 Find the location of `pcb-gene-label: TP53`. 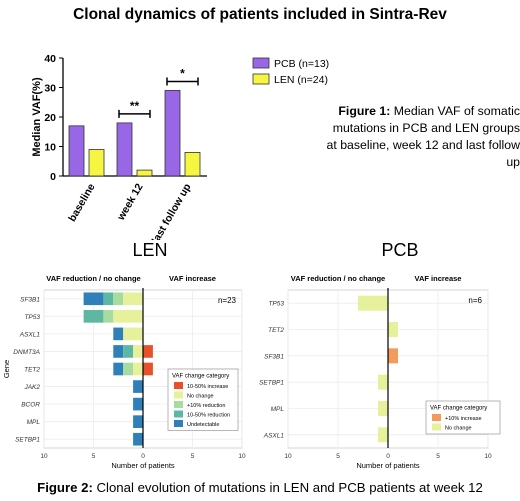

pcb-gene-label: TP53 is located at coordinates (276, 304).